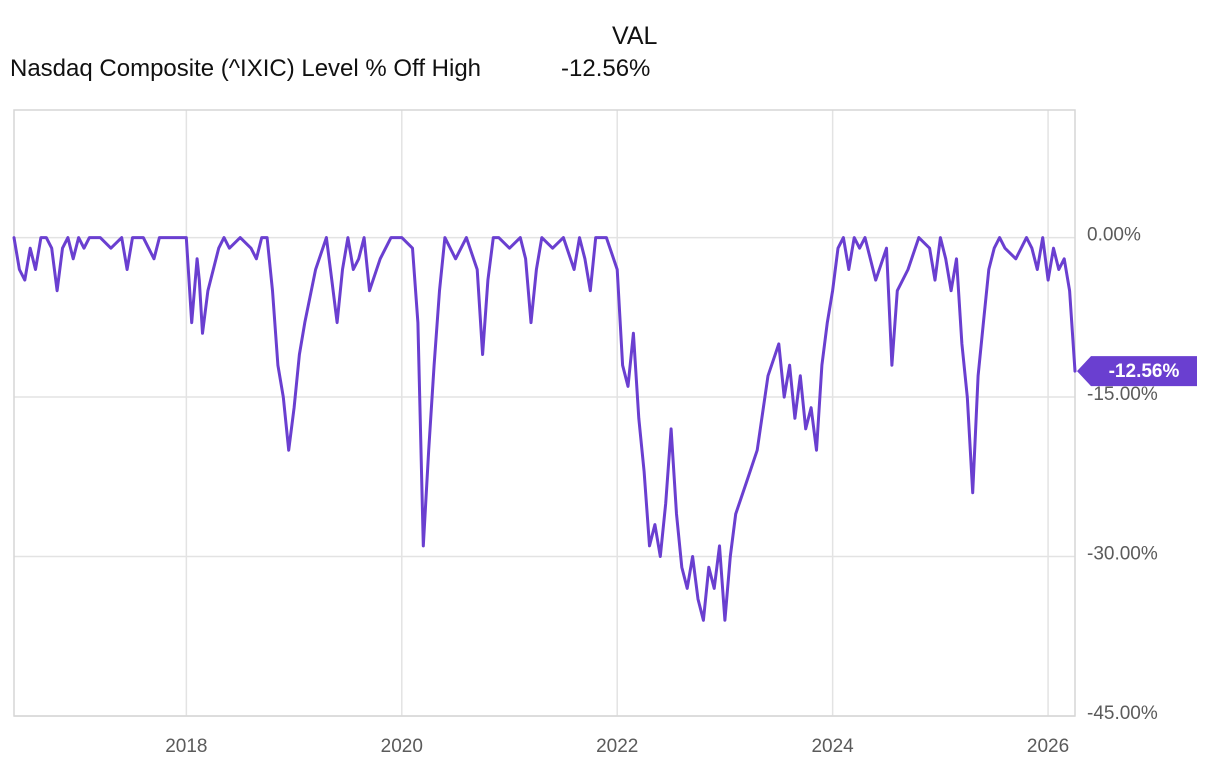  Describe the element at coordinates (1122, 554) in the screenshot. I see `y-tick-label: -30.00%` at that location.